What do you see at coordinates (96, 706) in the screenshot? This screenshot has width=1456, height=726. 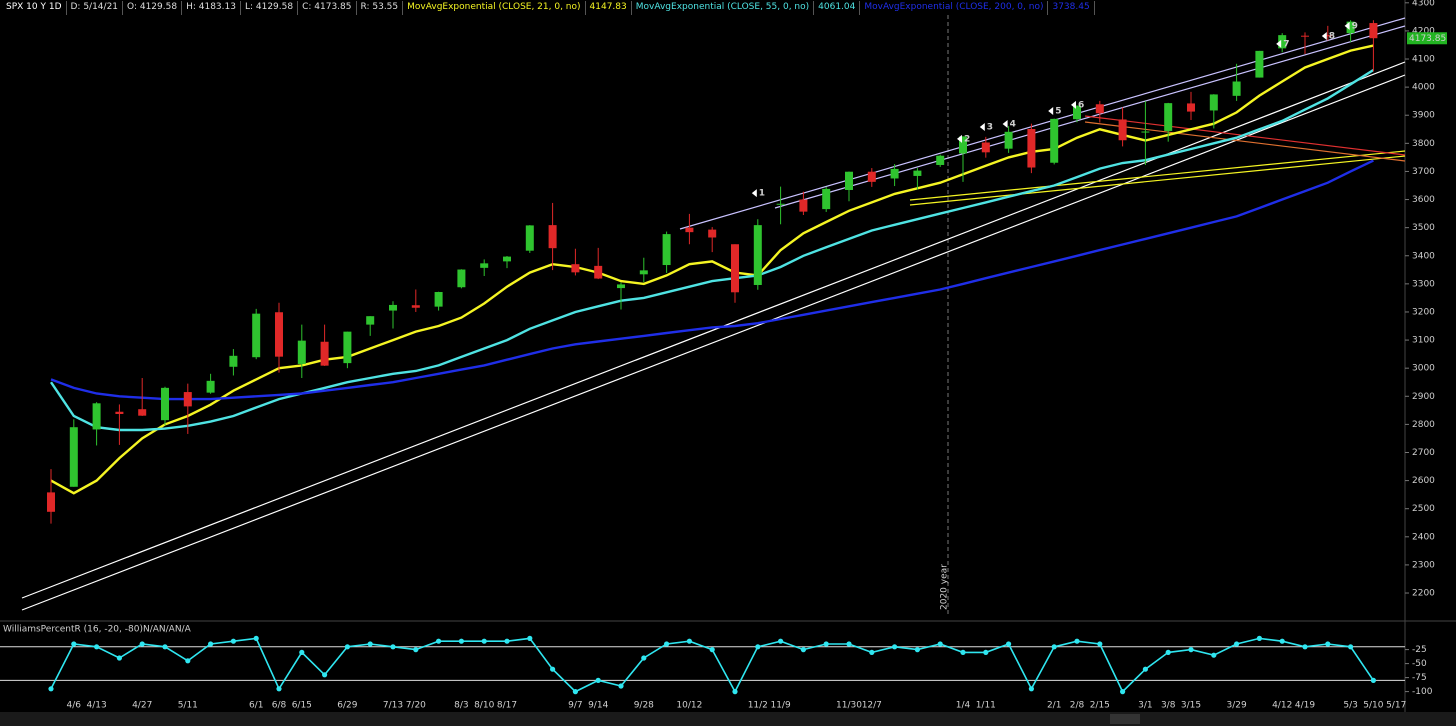 I see `x-tick-label: 4/13` at bounding box center [96, 706].